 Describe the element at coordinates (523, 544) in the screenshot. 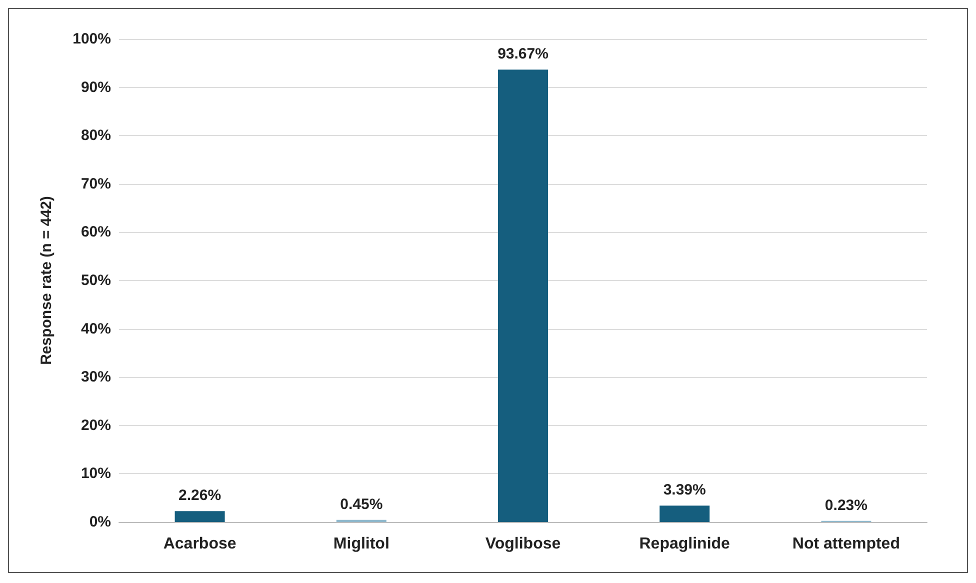

I see `x-tick-label: Voglibose` at that location.